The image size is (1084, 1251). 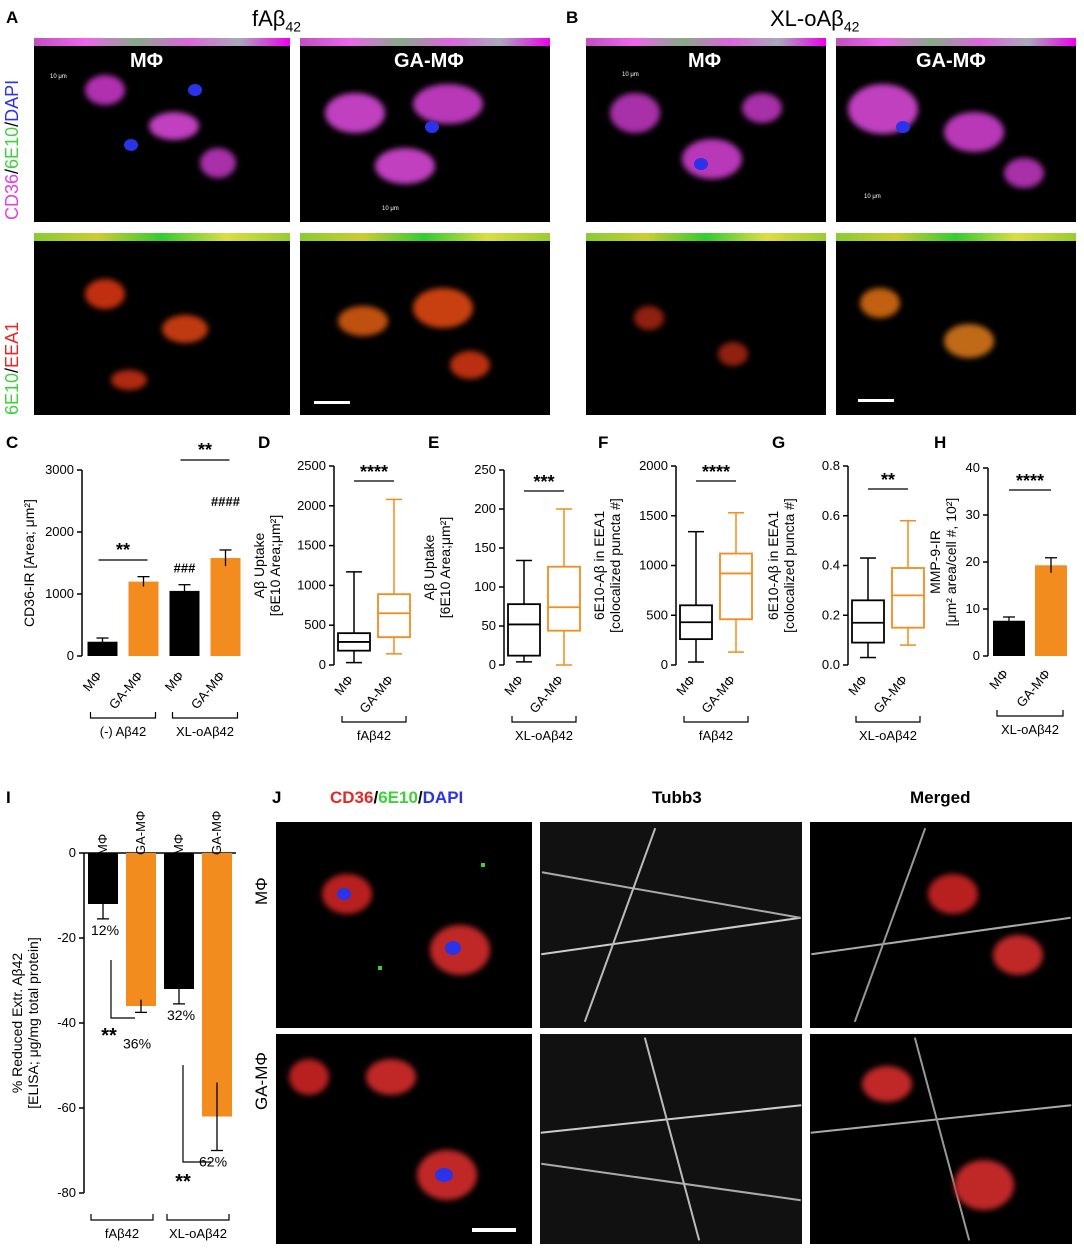 What do you see at coordinates (29, 563) in the screenshot?
I see `y-axis-label: CD36-IR [Area; μm²]` at bounding box center [29, 563].